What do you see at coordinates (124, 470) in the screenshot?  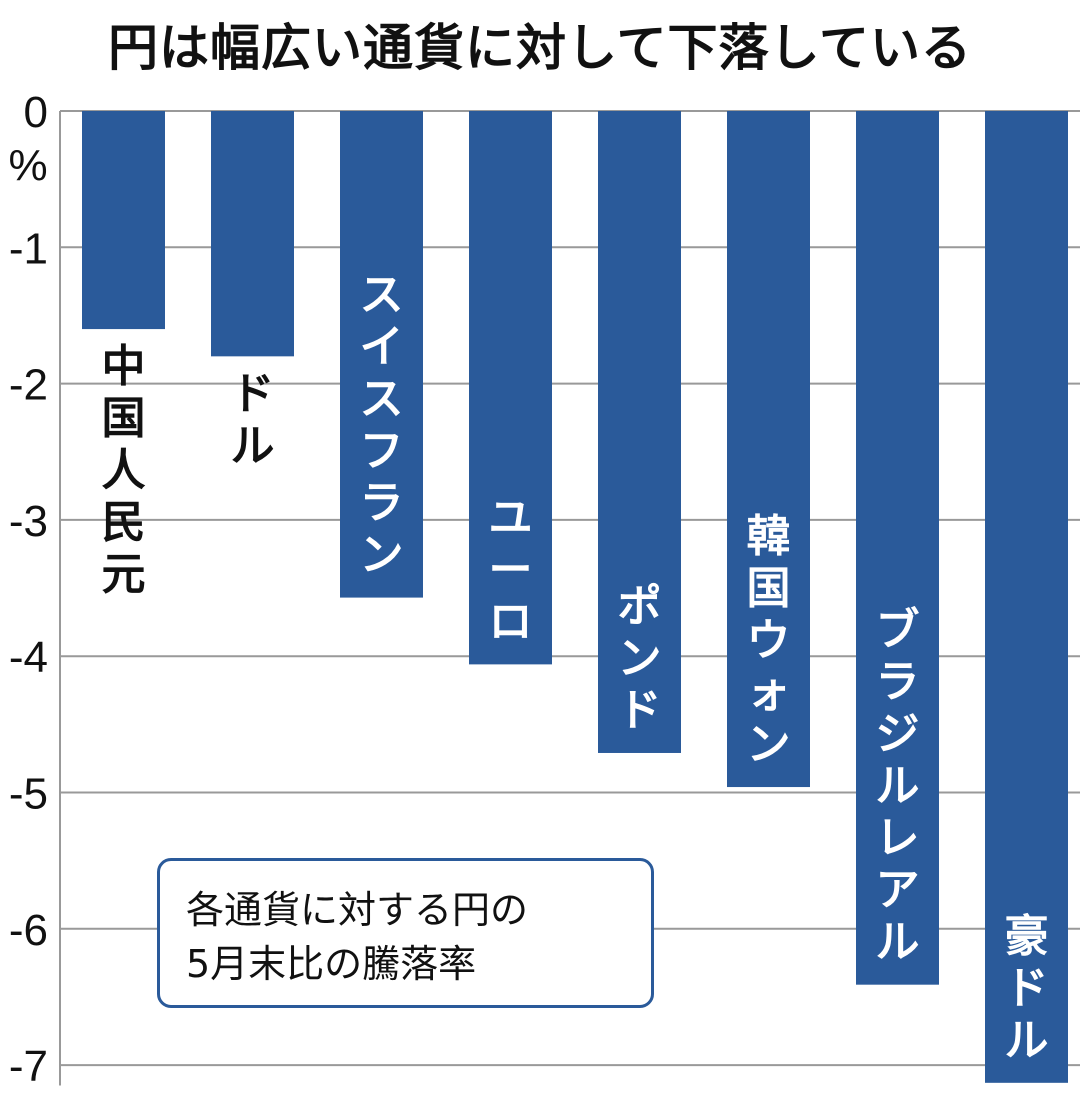 I see `bar-label: 中国人民元` at bounding box center [124, 470].